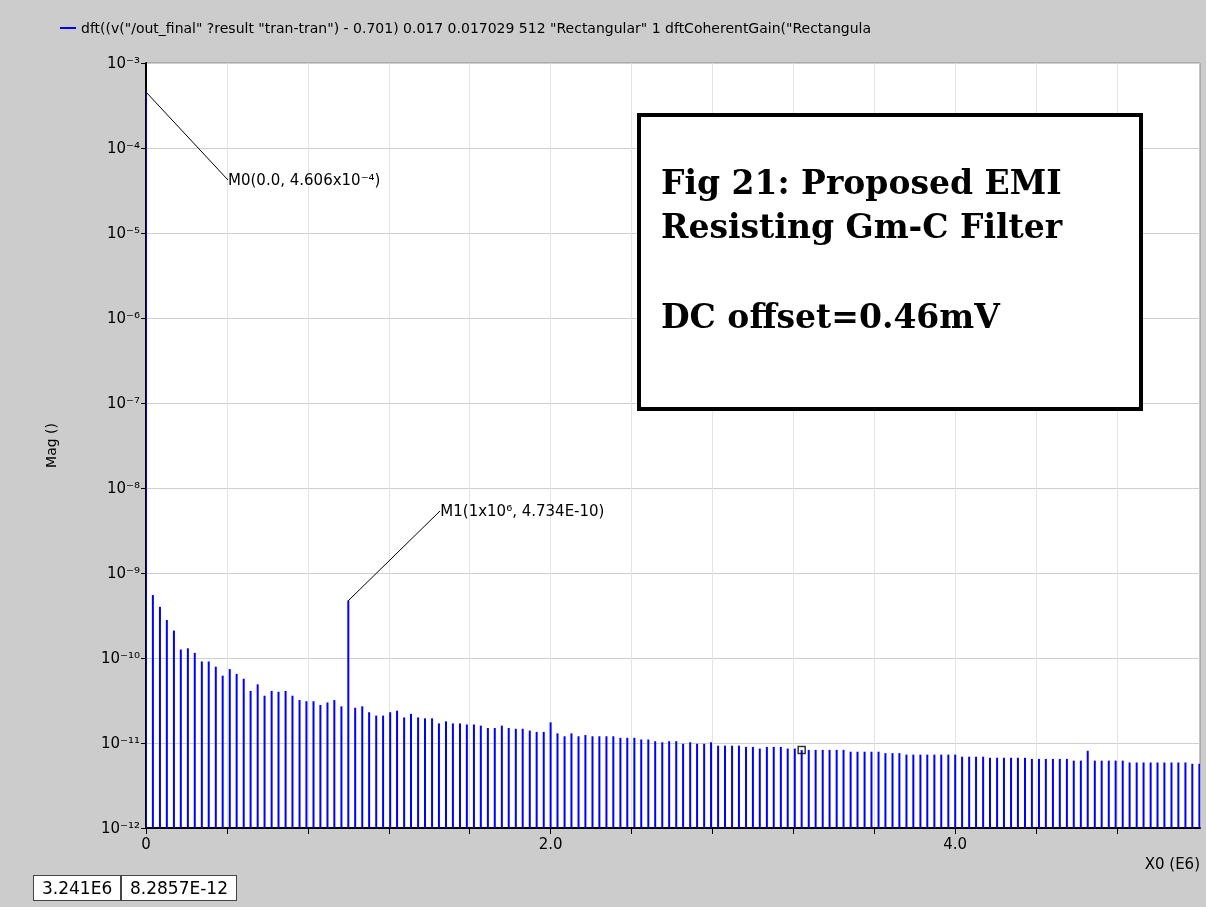 Image resolution: width=1206 pixels, height=907 pixels. Describe the element at coordinates (862, 205) in the screenshot. I see `annotation: Fig 21: Proposed EMI Resisting Gm-C Filter` at that location.